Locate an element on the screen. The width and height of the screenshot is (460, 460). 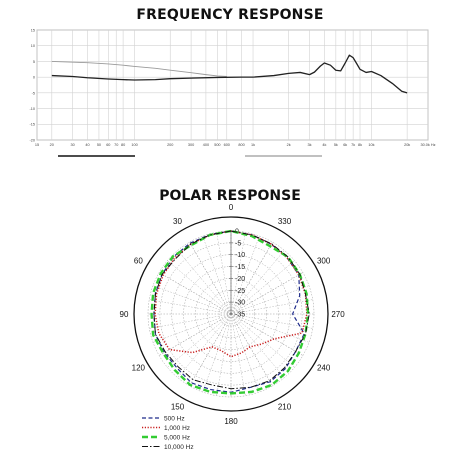
x-tick-label: 20k is located at coordinates (407, 145).